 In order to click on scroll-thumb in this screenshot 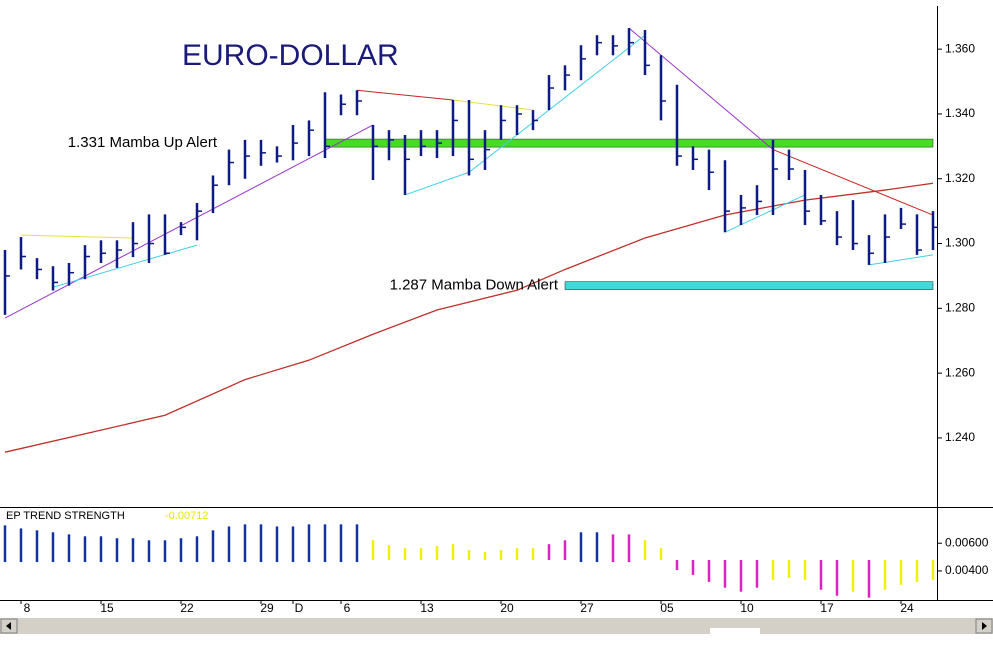, I will do `click(735, 631)`.